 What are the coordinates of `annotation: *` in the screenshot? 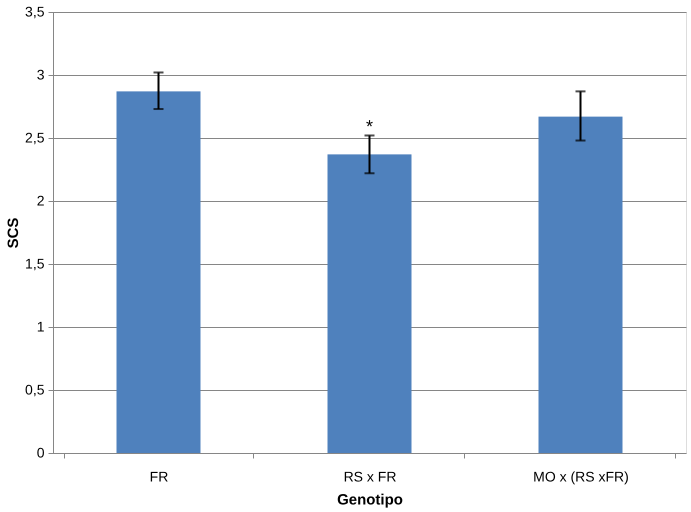 It's located at (370, 126).